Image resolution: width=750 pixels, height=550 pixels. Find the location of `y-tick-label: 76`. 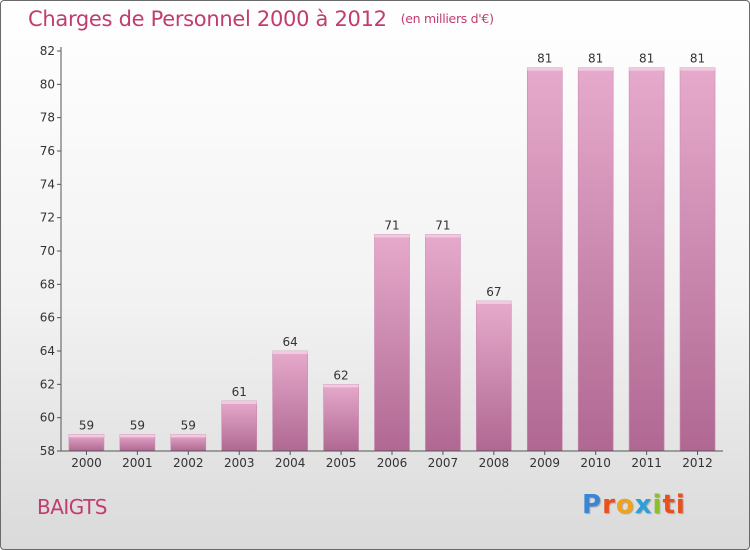

y-tick-label: 76 is located at coordinates (47, 151).